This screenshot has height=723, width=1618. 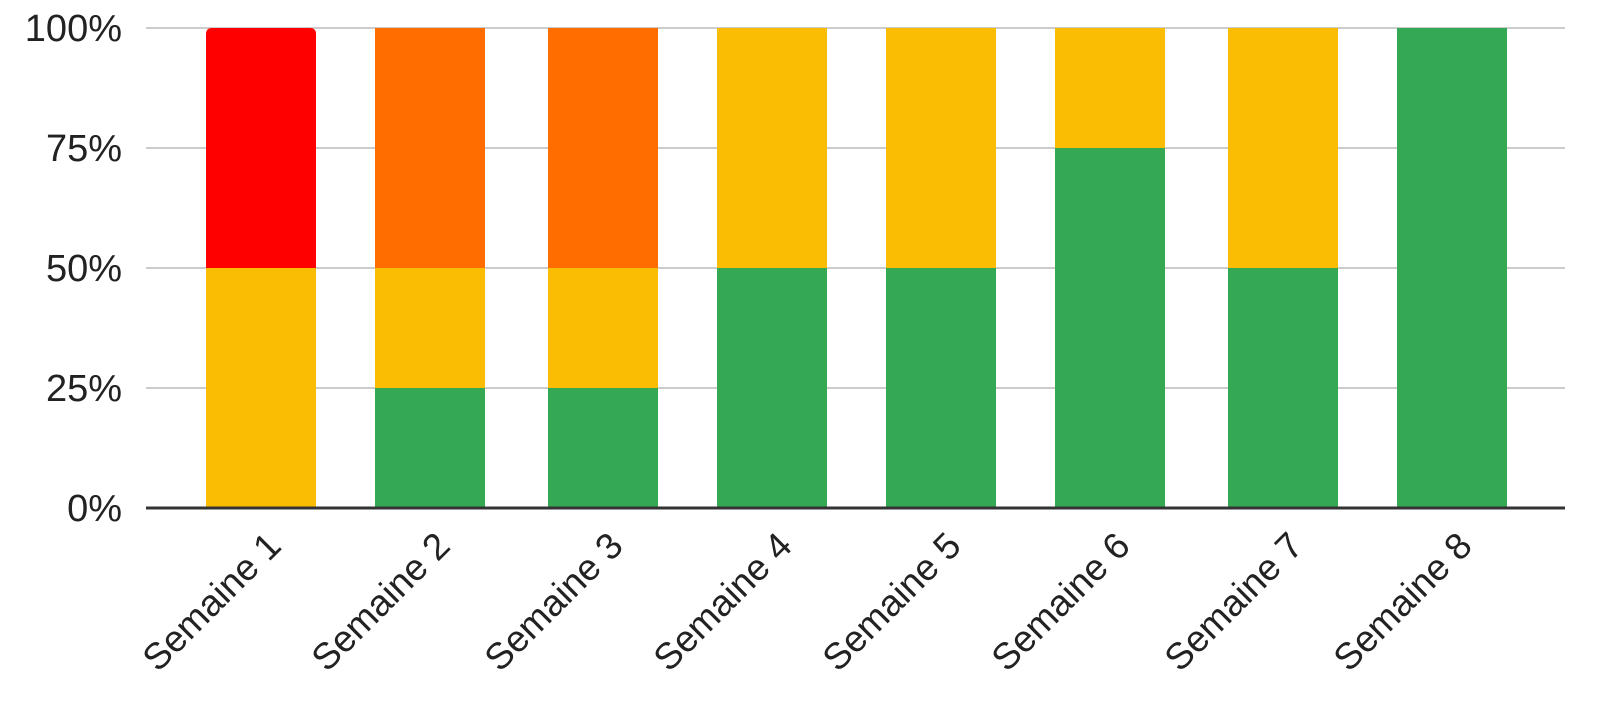 I want to click on x-category-label: Semaine 5, so click(x=892, y=602).